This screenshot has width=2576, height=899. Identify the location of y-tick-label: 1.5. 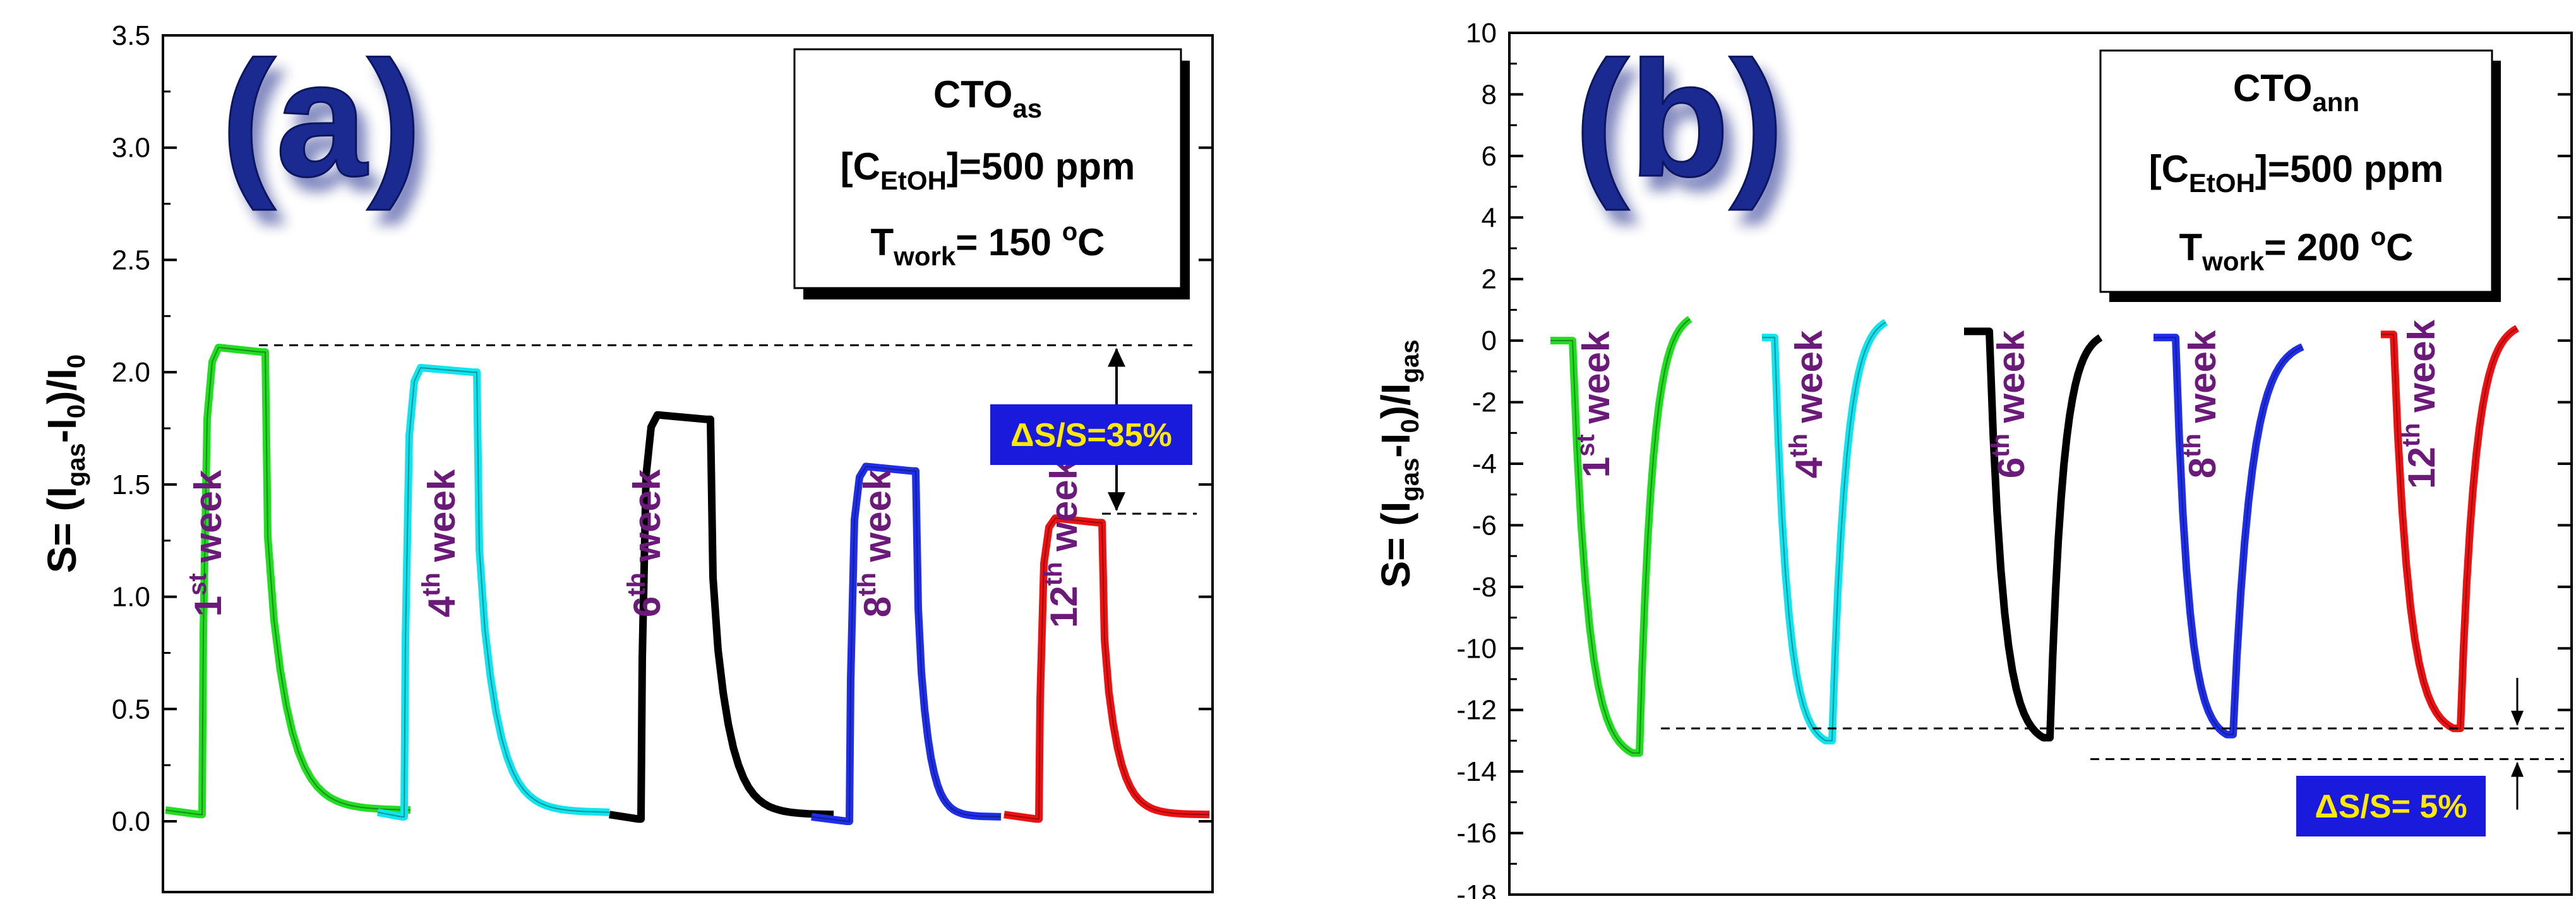
(131, 484).